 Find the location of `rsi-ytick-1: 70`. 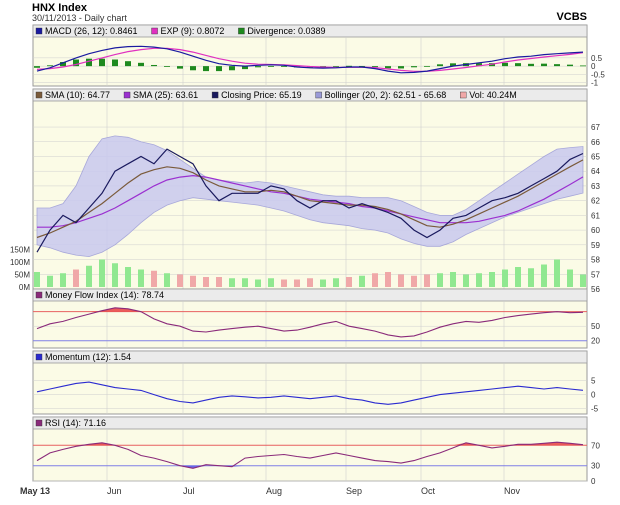

rsi-ytick-1: 70 is located at coordinates (595, 445).